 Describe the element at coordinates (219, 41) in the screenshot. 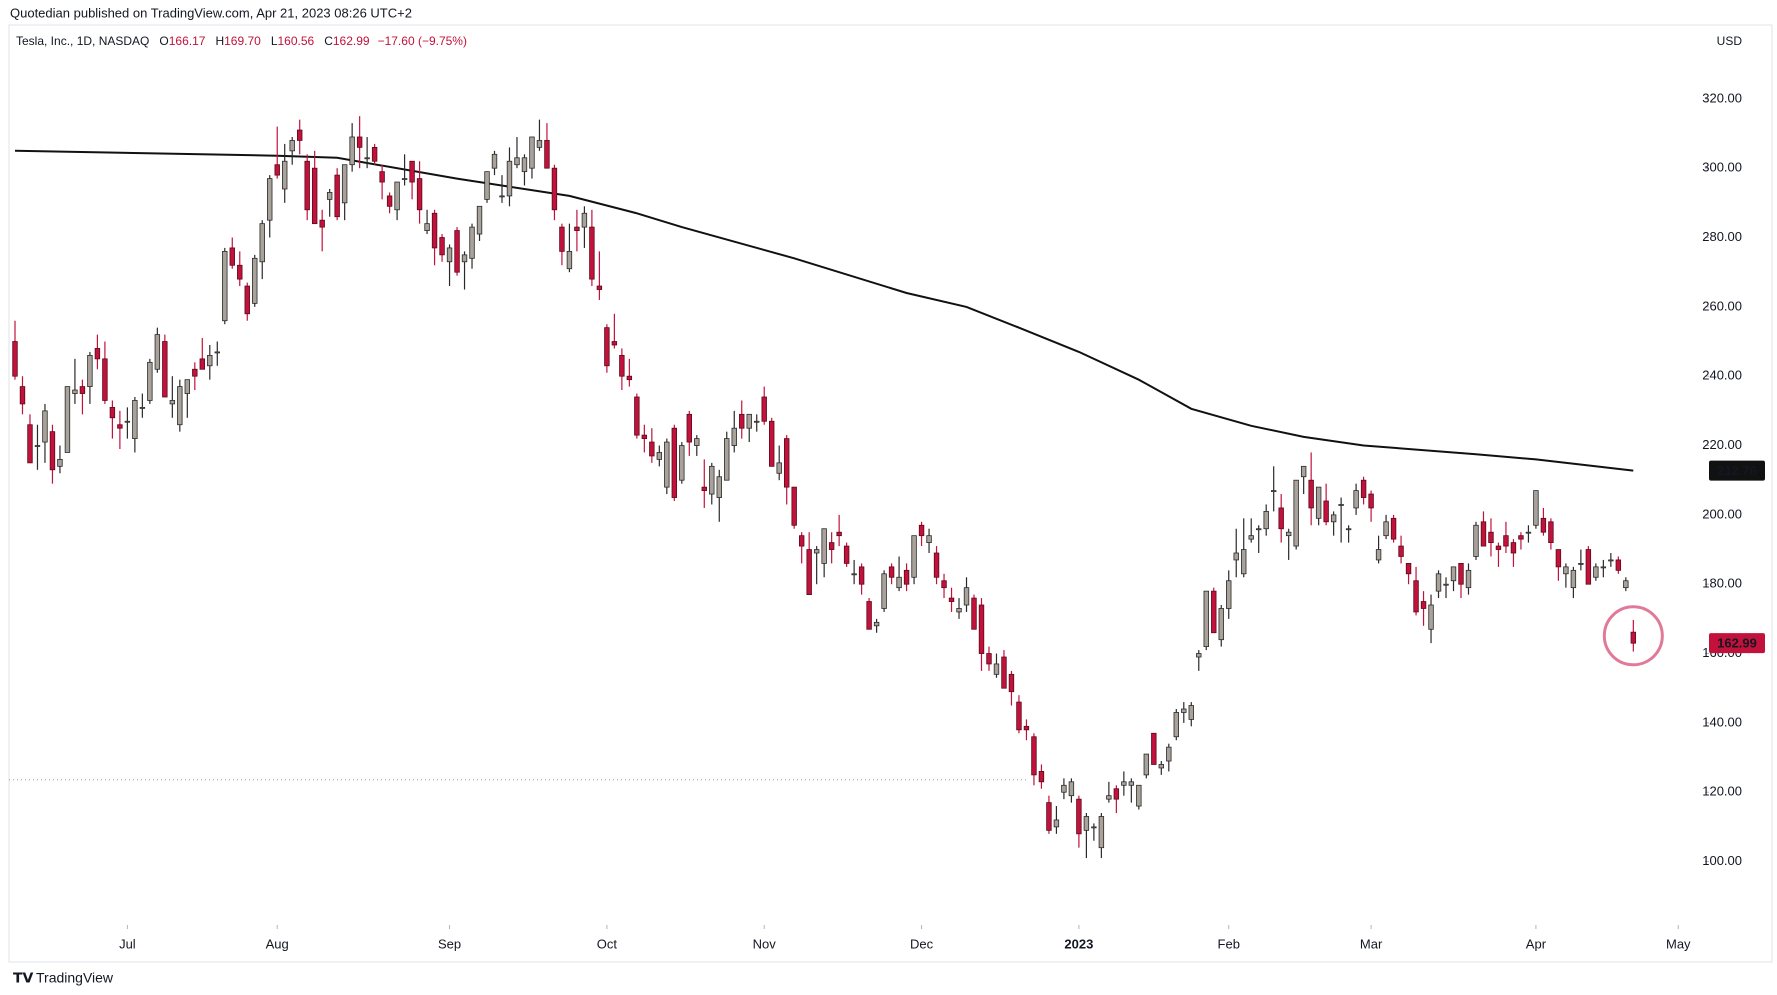

I see `quote-key: H` at that location.